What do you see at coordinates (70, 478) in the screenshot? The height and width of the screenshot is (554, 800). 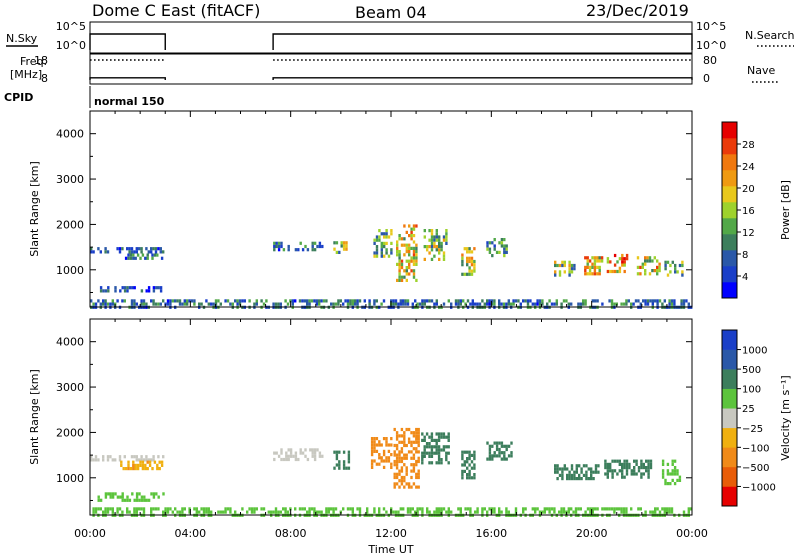 I see `y-tick-label: 1000` at bounding box center [70, 478].